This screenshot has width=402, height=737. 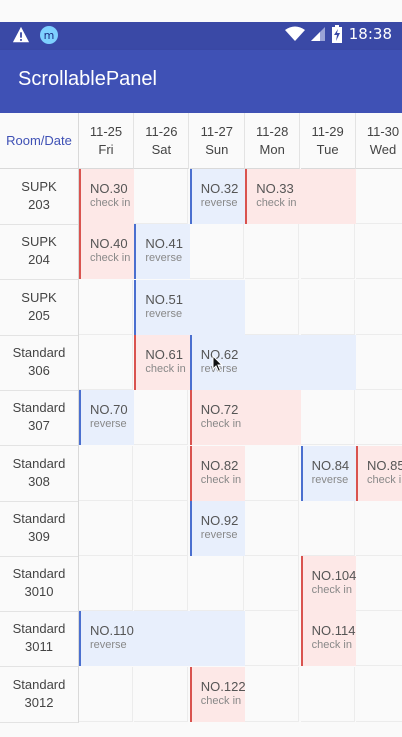 I want to click on booking-number: NO.33, so click(x=275, y=188).